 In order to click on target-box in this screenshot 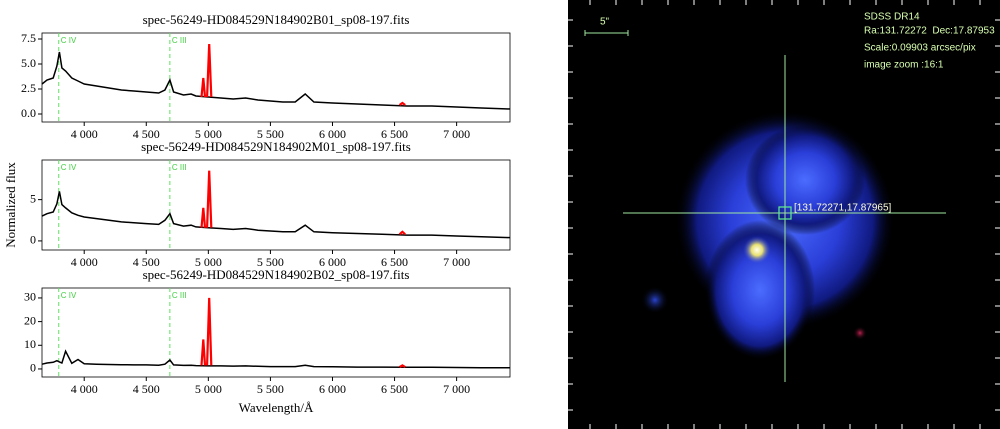, I will do `click(785, 213)`.